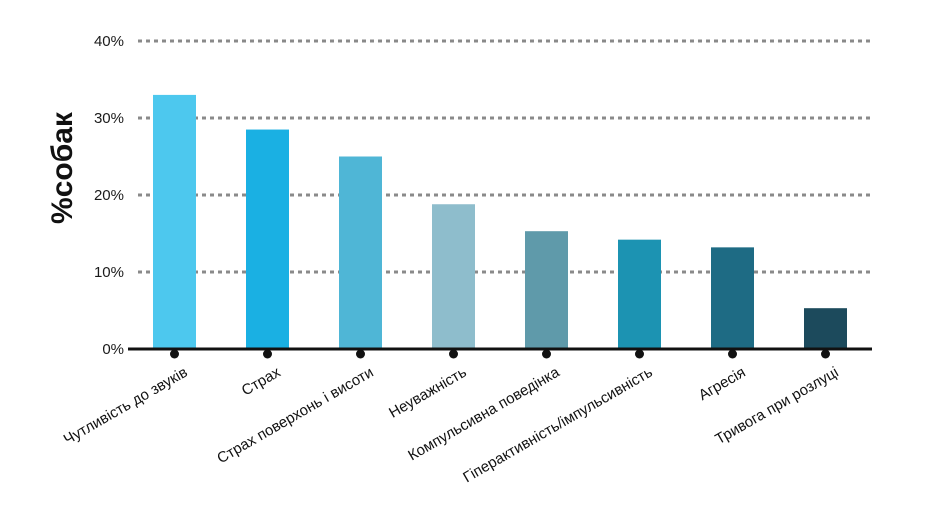  I want to click on y-tick-labels: 0% 10% 20% 30% 40%, so click(109, 195).